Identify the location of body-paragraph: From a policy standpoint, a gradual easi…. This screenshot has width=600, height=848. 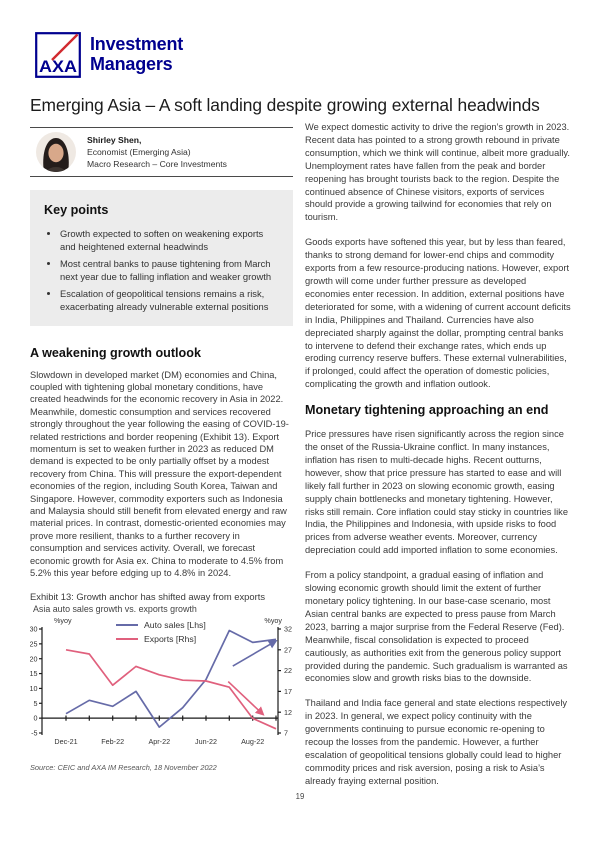
(436, 627).